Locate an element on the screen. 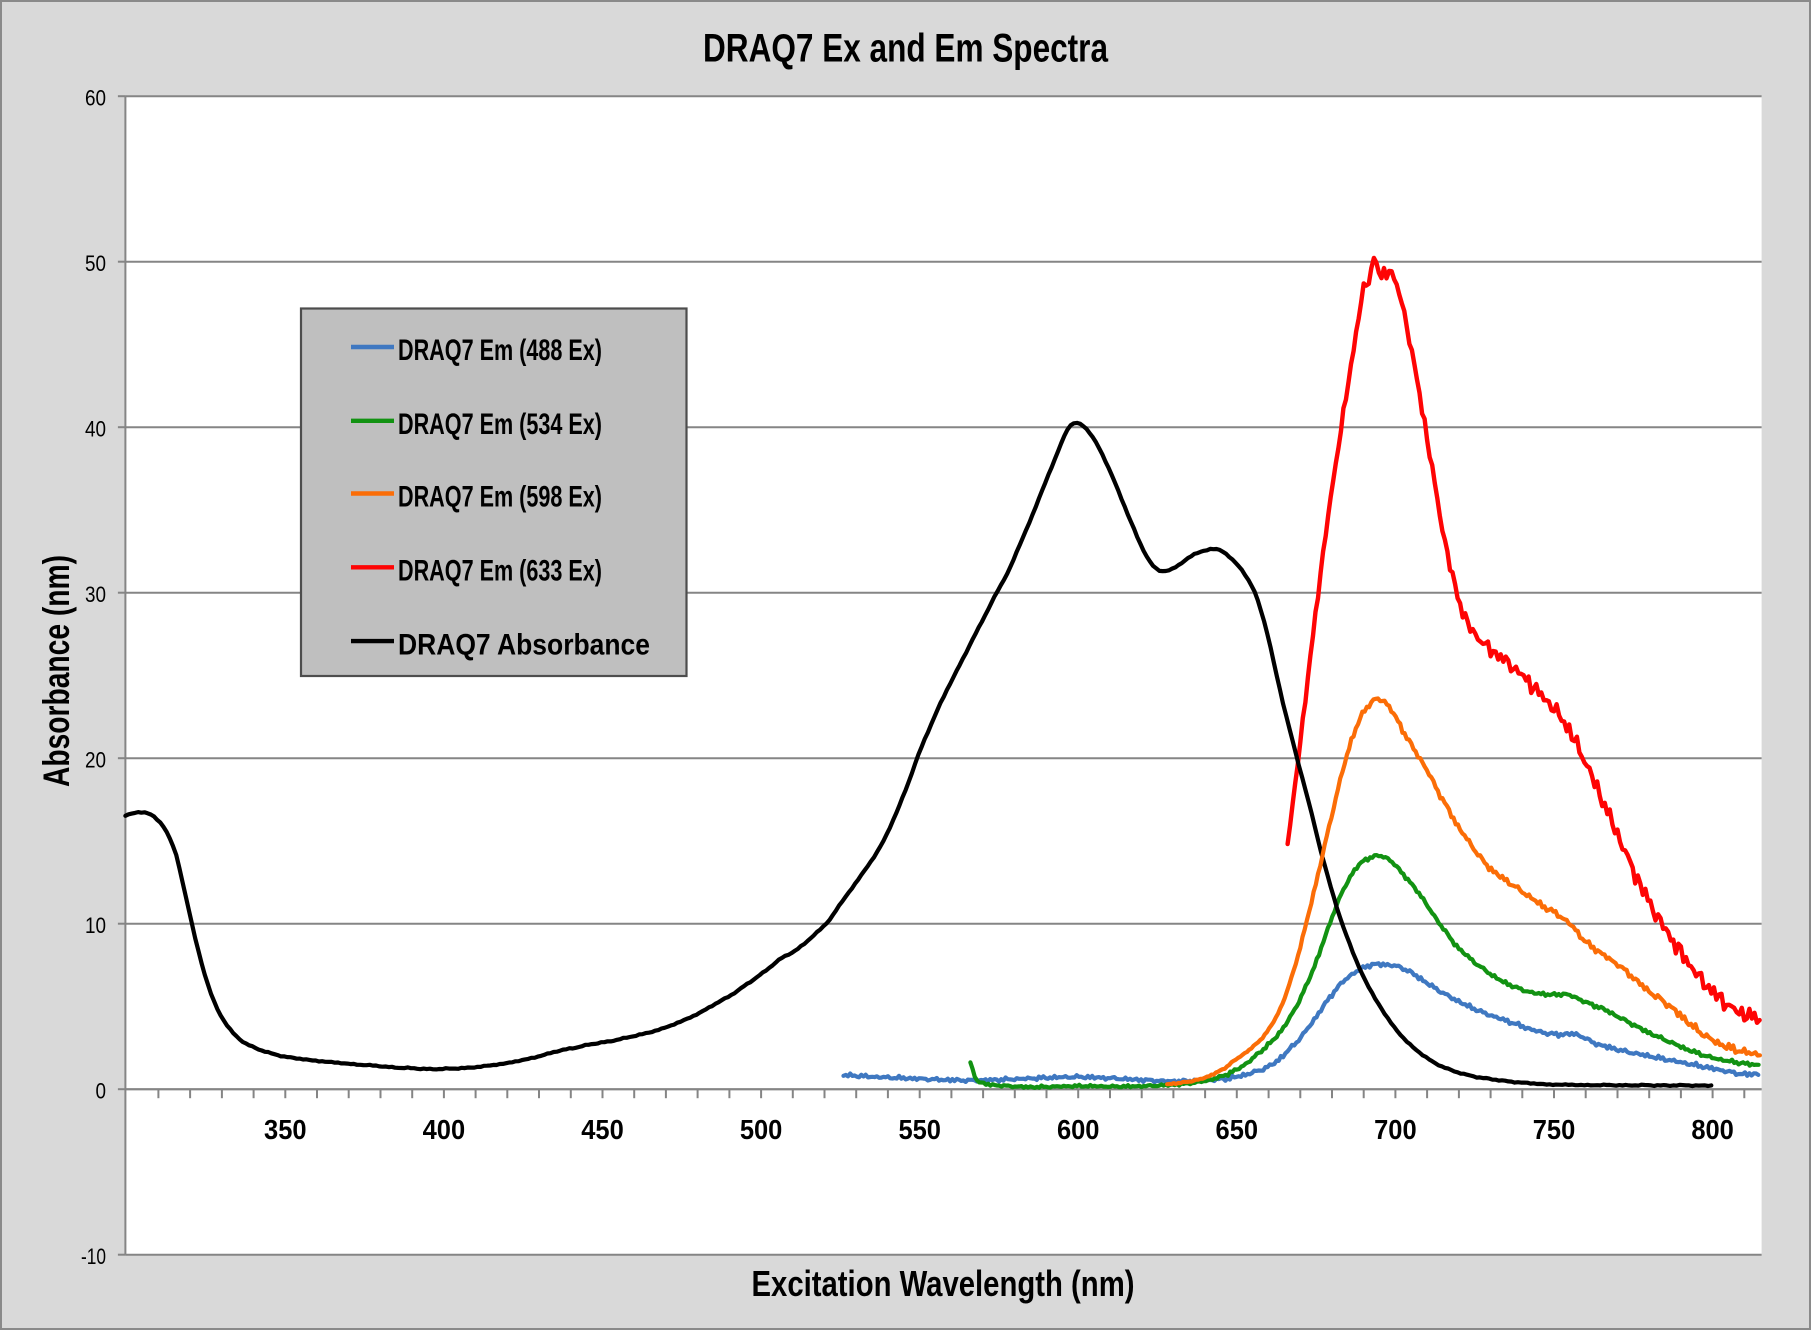  svg-text: 0 is located at coordinates (101, 1091).